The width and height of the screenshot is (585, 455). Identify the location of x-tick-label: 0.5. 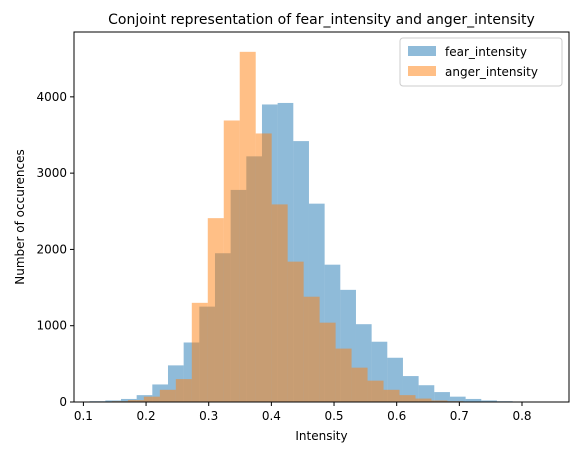
(333, 416).